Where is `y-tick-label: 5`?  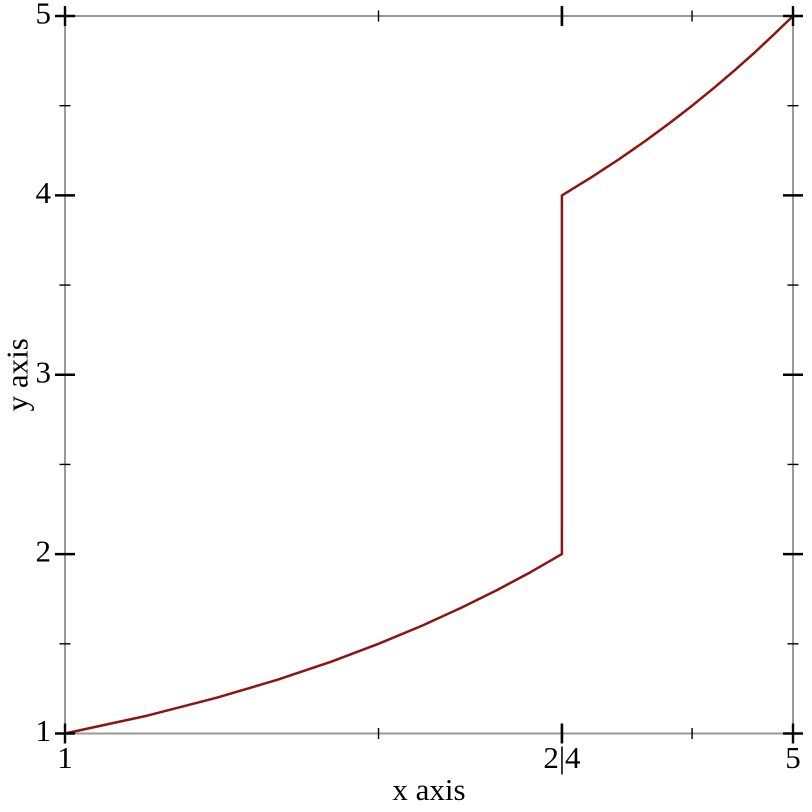
y-tick-label: 5 is located at coordinates (44, 15).